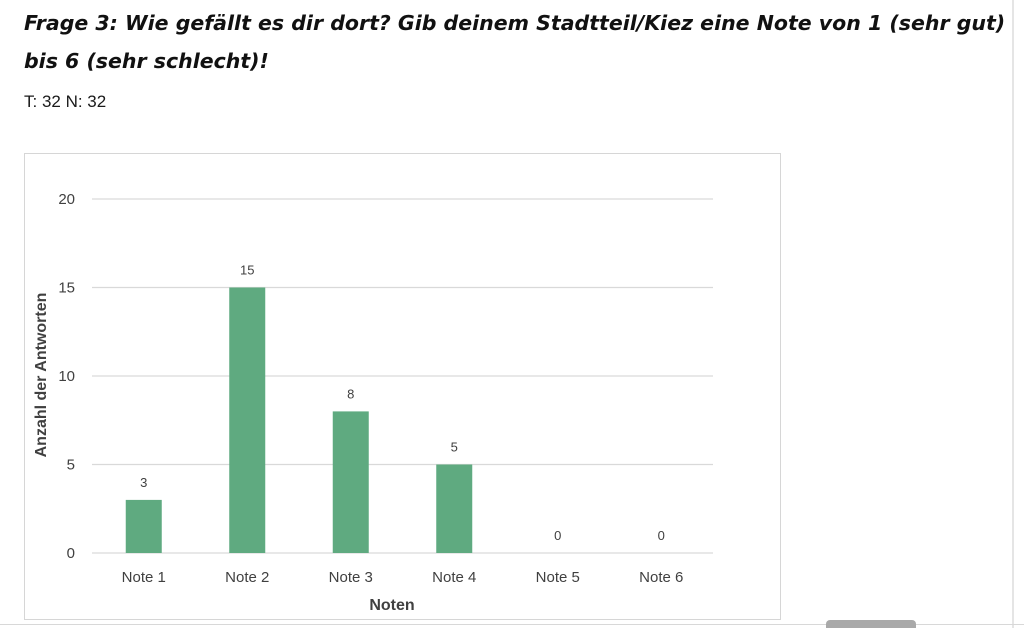 This screenshot has width=1024, height=628. What do you see at coordinates (454, 447) in the screenshot?
I see `data-label: 5` at bounding box center [454, 447].